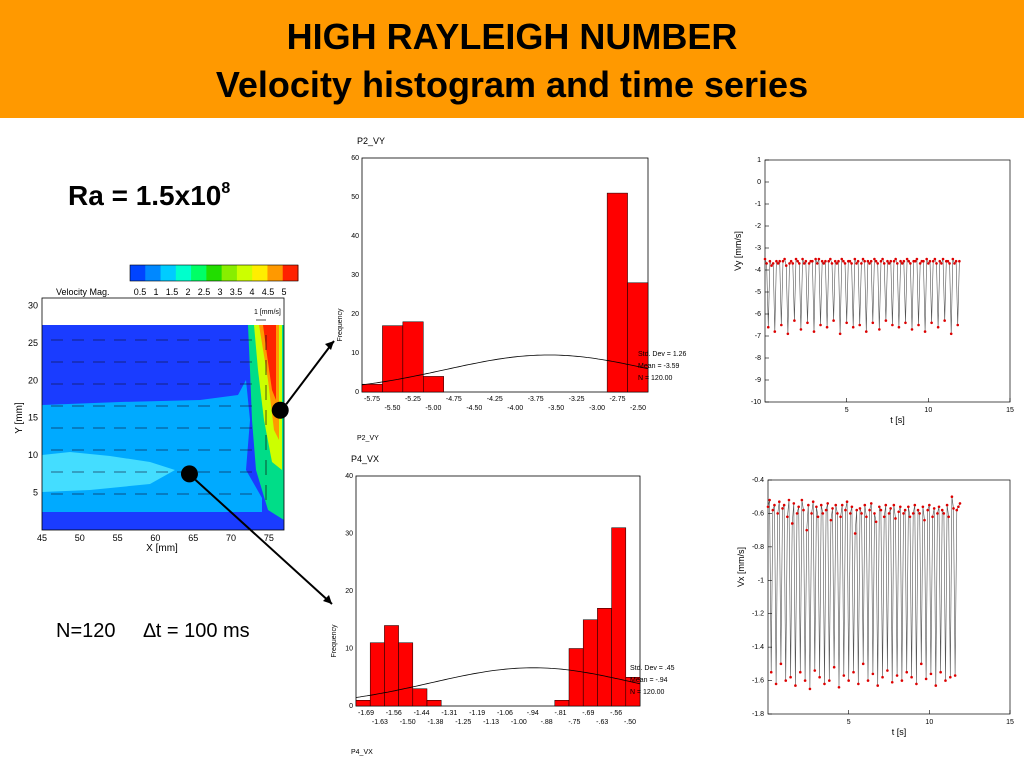 The height and width of the screenshot is (768, 1024). Describe the element at coordinates (155, 538) in the screenshot. I see `contour-x-tick-label: 60` at that location.